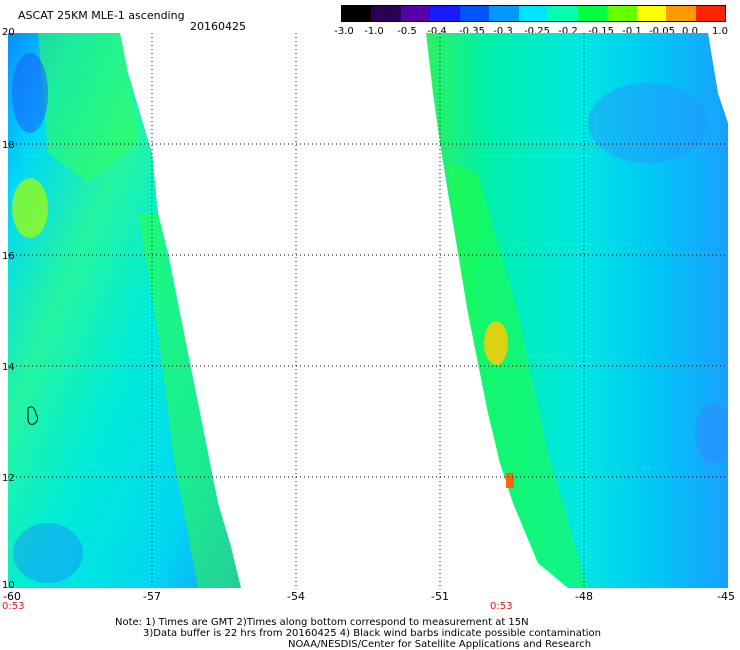  What do you see at coordinates (503, 31) in the screenshot?
I see `cb-tick: -0.3` at bounding box center [503, 31].